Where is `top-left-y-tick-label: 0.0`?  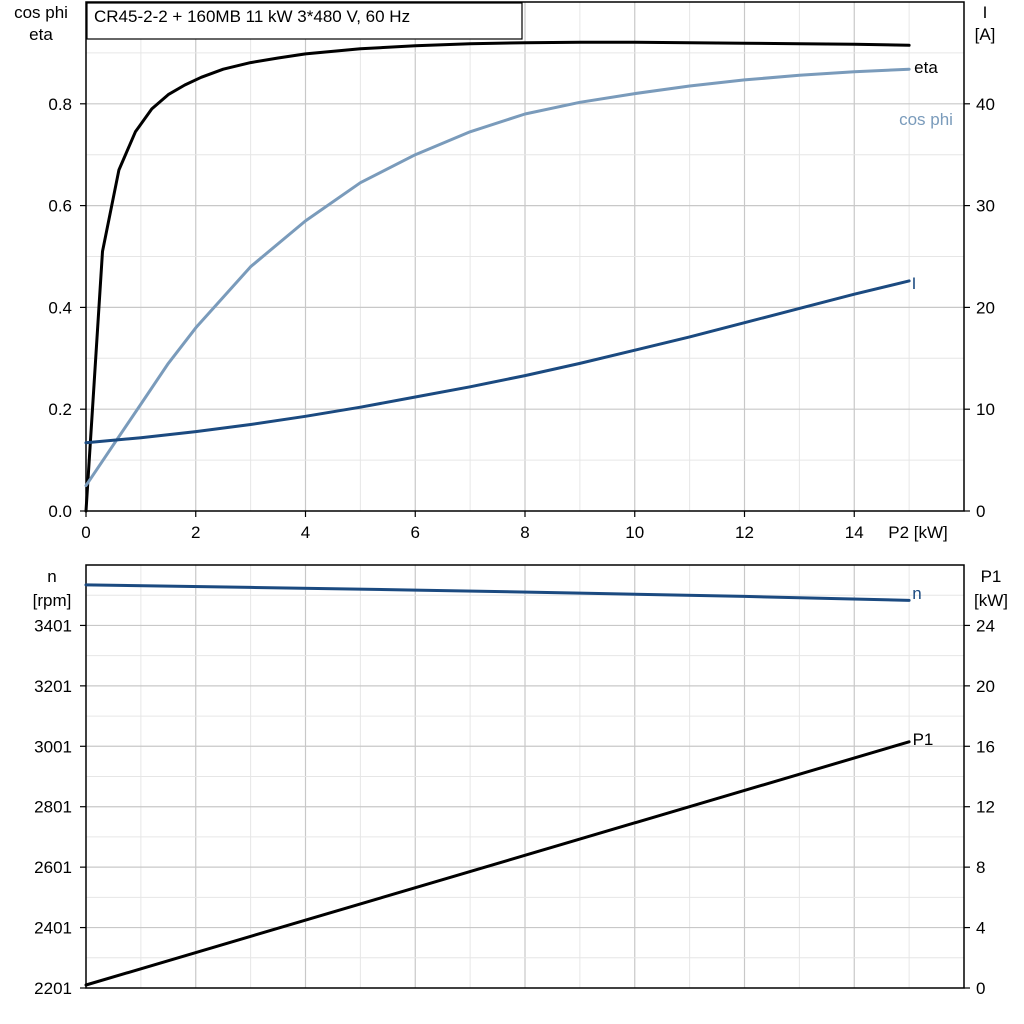
top-left-y-tick-label: 0.0 is located at coordinates (60, 511).